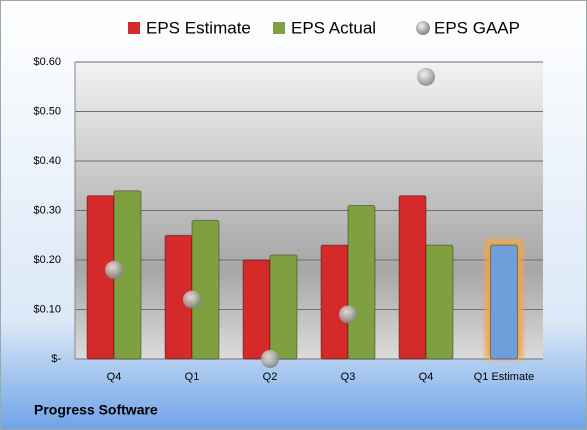 The image size is (587, 430). Describe the element at coordinates (198, 27) in the screenshot. I see `legend-label: EPS Estimate` at that location.